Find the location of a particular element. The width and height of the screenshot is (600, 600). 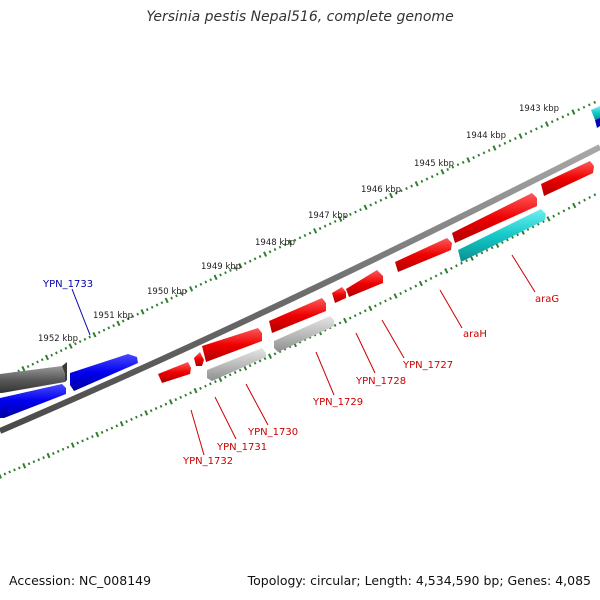

scale-label-1943: 1943 kbp is located at coordinates (539, 109).